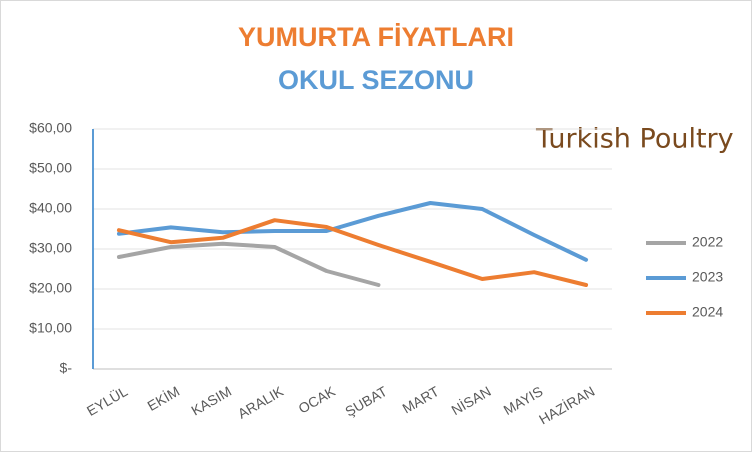  I want to click on y-tick-label: $50,00, so click(50, 168).